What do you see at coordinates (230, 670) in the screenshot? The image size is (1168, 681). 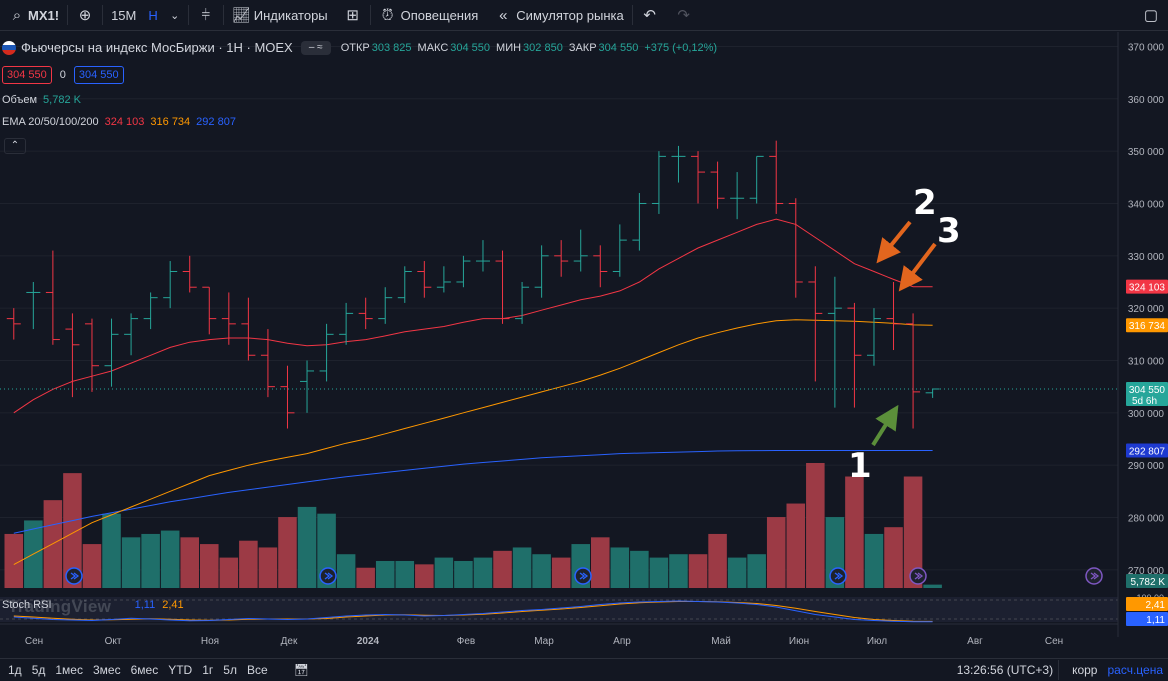 I see `range-button: 5л` at bounding box center [230, 670].